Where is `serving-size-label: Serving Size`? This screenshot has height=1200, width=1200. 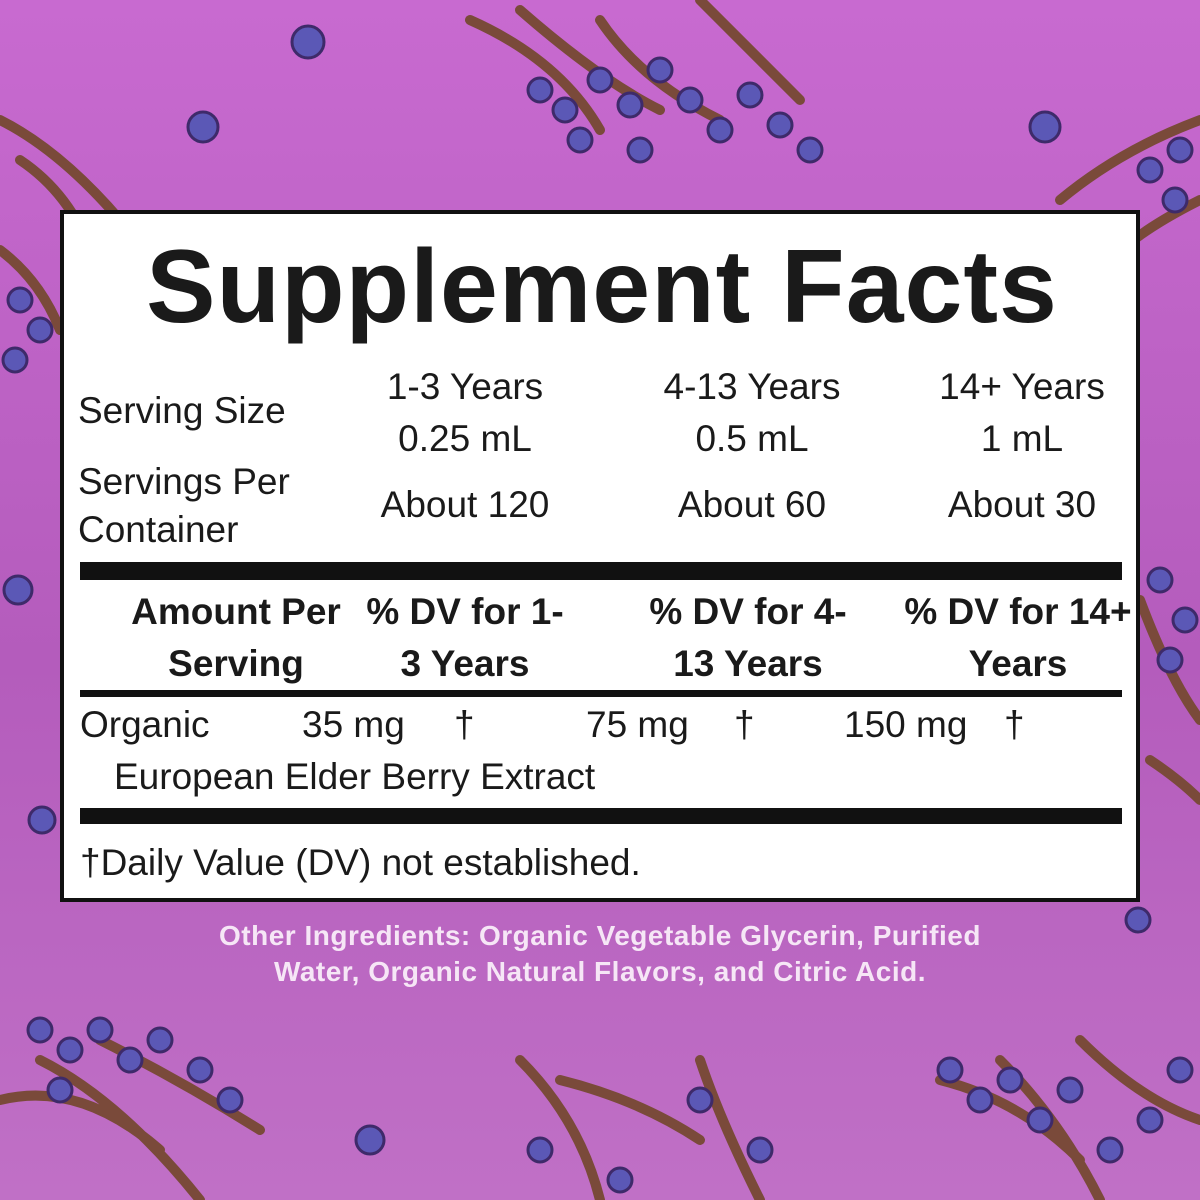
serving-size-label: Serving Size is located at coordinates (182, 410).